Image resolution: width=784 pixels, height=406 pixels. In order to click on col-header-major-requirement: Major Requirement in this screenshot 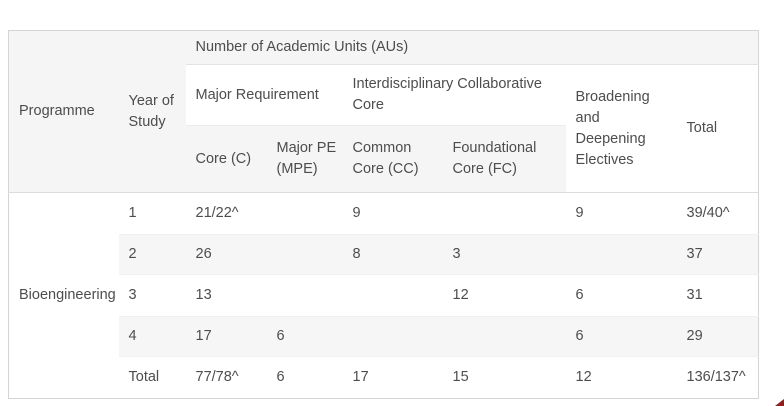, I will do `click(264, 95)`.